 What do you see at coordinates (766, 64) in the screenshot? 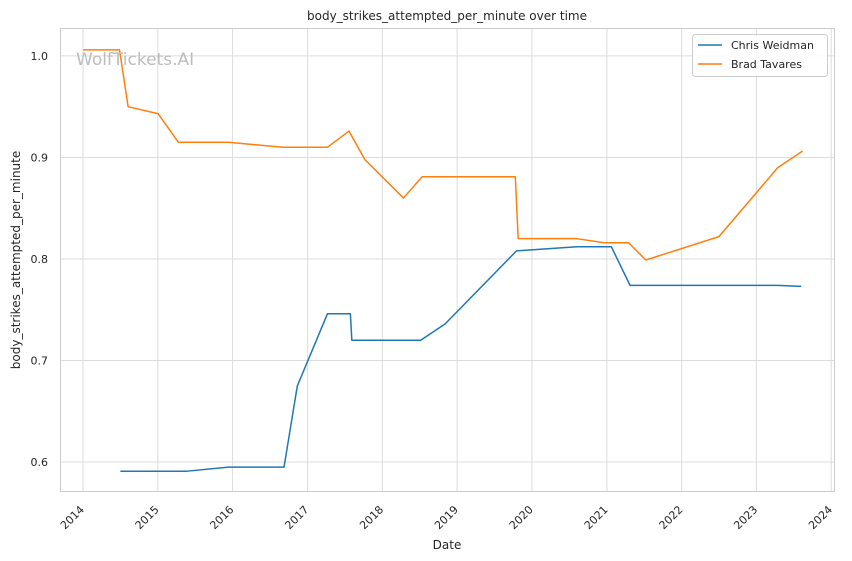
I see `legend-label: Brad Tavares` at bounding box center [766, 64].